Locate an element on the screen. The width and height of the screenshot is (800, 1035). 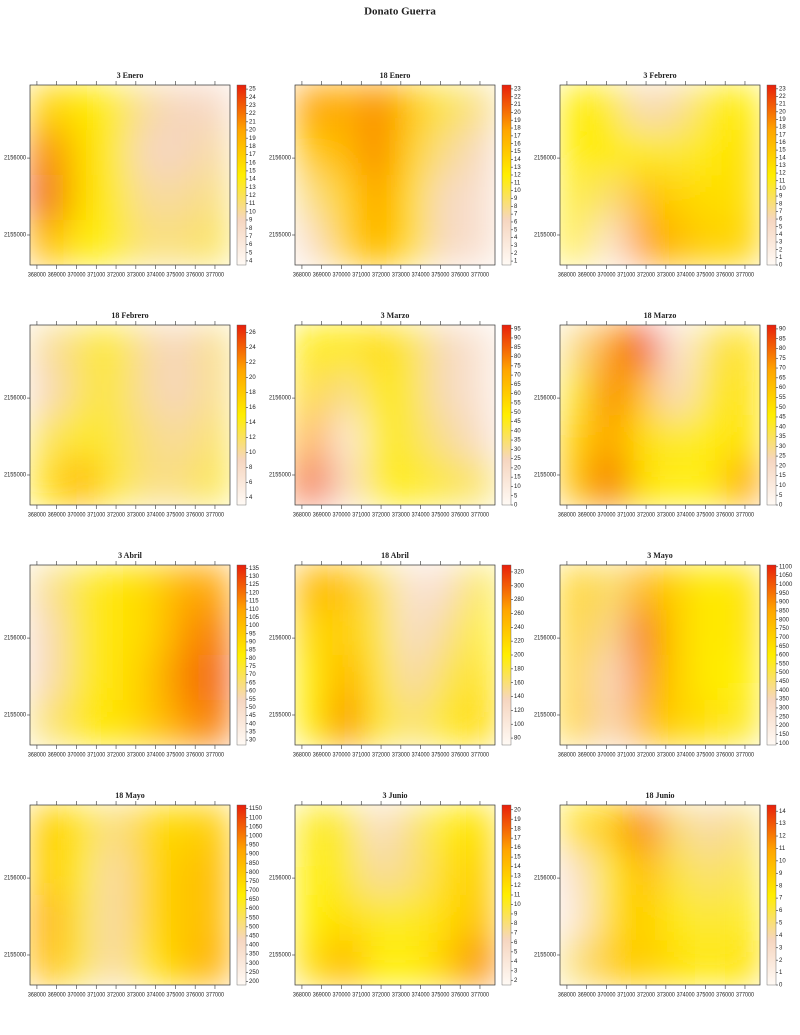
colorbar-tick-label: 13 is located at coordinates (517, 168).